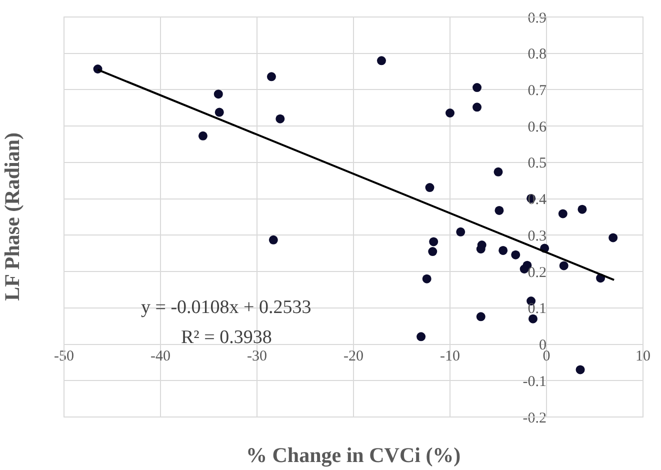  Describe the element at coordinates (537, 200) in the screenshot. I see `y-tick-label: 0.4` at that location.